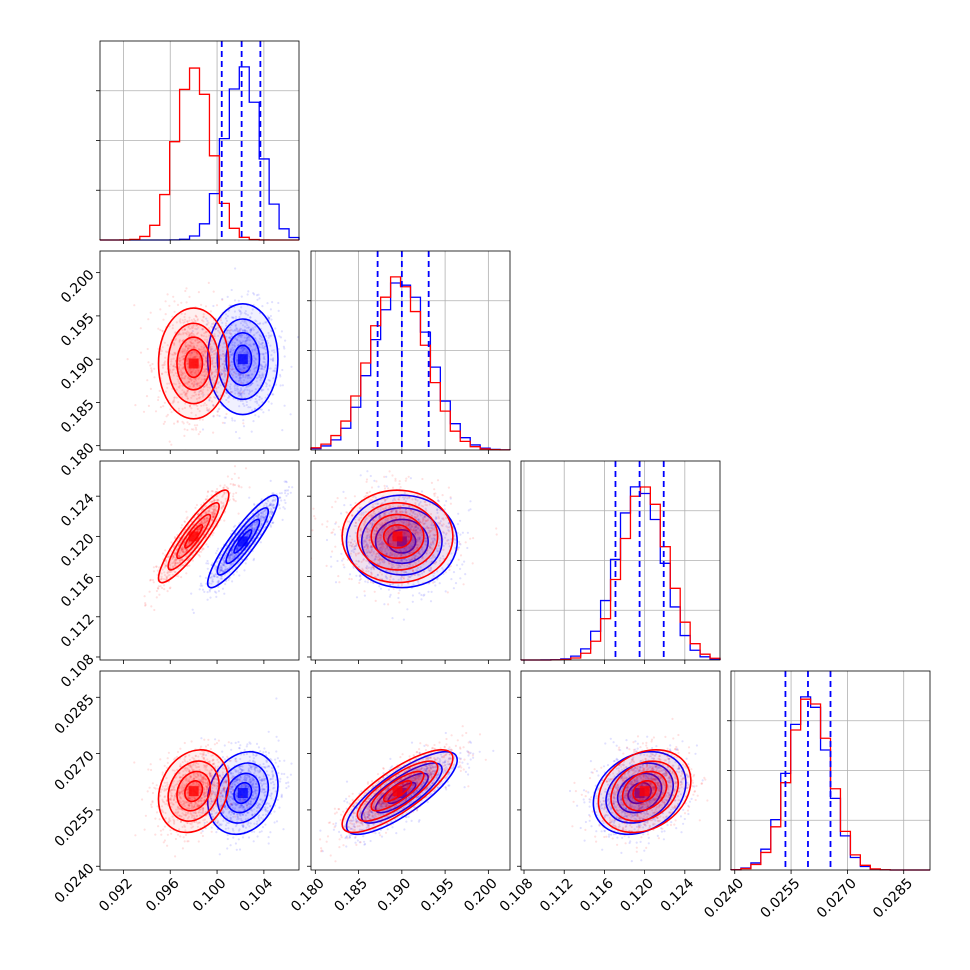 Image resolution: width=970 pixels, height=970 pixels. I want to click on panel-content, so click(218, 540).